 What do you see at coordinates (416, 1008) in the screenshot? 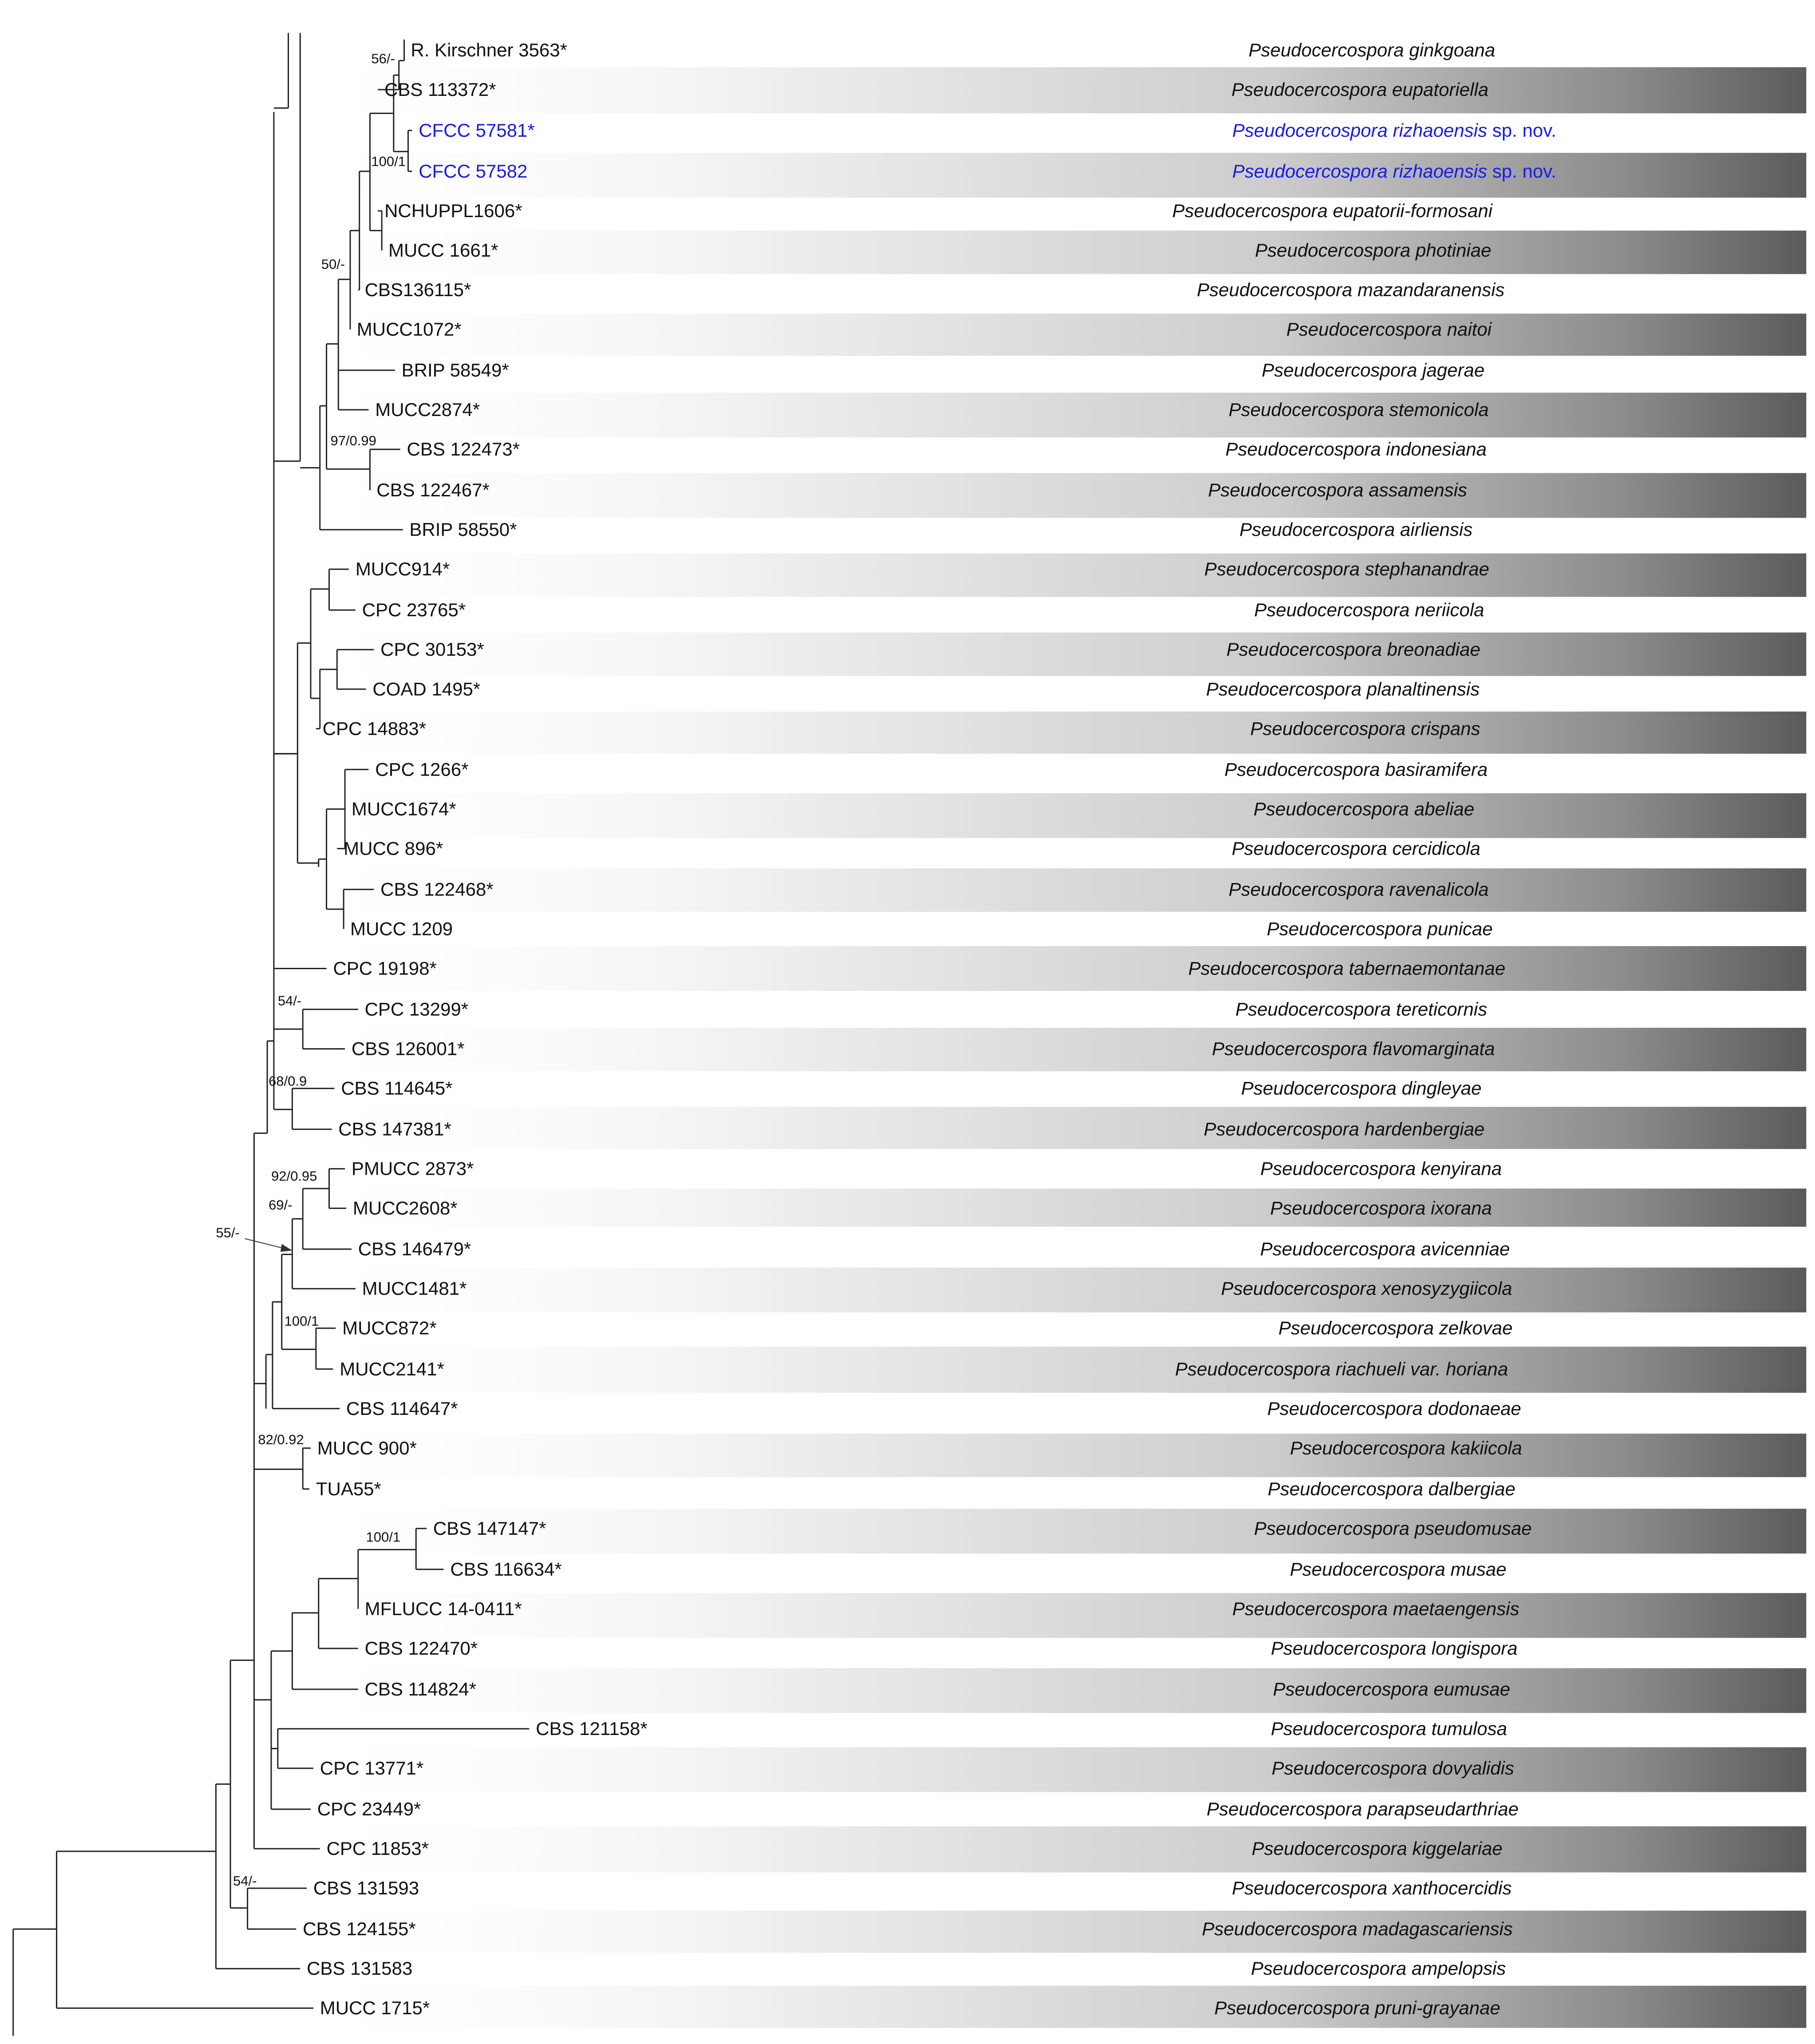
I see `strain-label: CPC 13299*` at bounding box center [416, 1008].